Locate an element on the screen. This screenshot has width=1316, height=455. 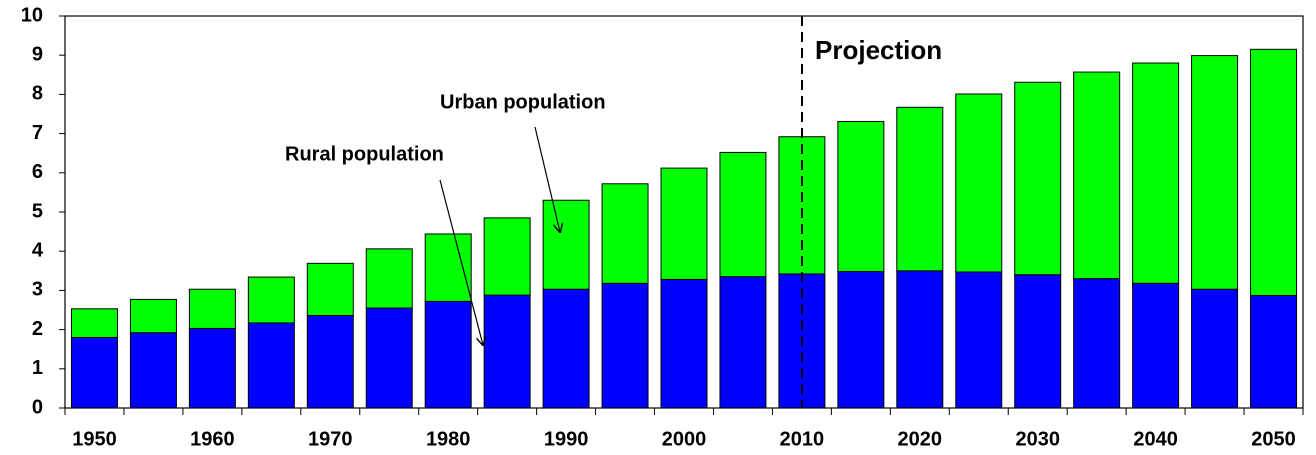
annotation: Projection is located at coordinates (878, 50).